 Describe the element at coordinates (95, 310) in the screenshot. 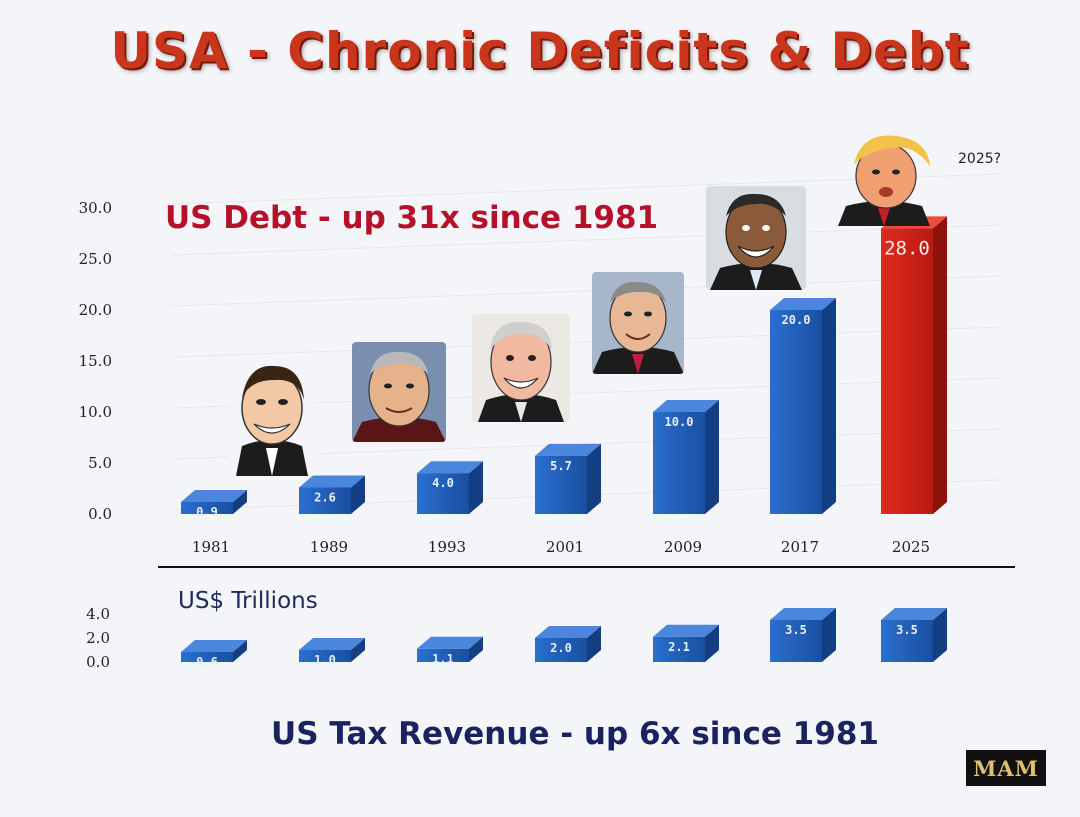

I see `debt-y-tick: 20.0` at that location.